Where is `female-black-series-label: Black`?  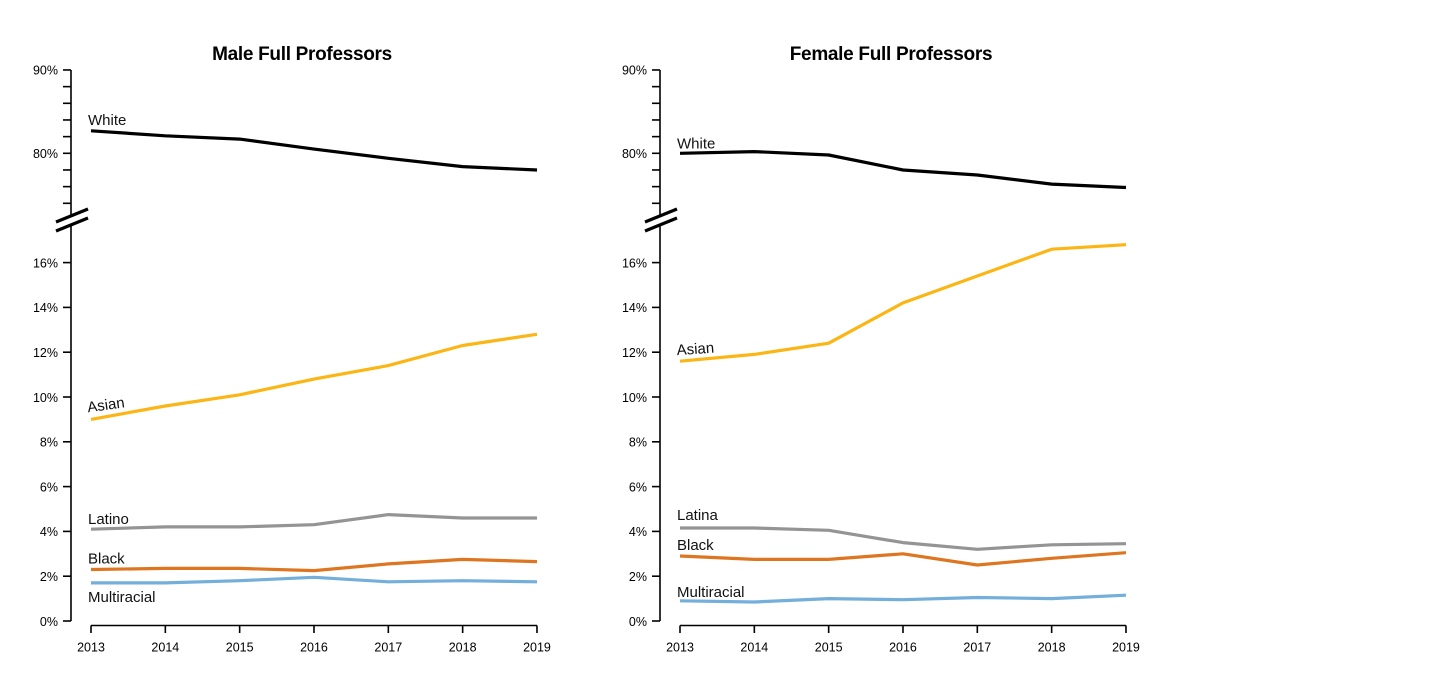 female-black-series-label: Black is located at coordinates (695, 545).